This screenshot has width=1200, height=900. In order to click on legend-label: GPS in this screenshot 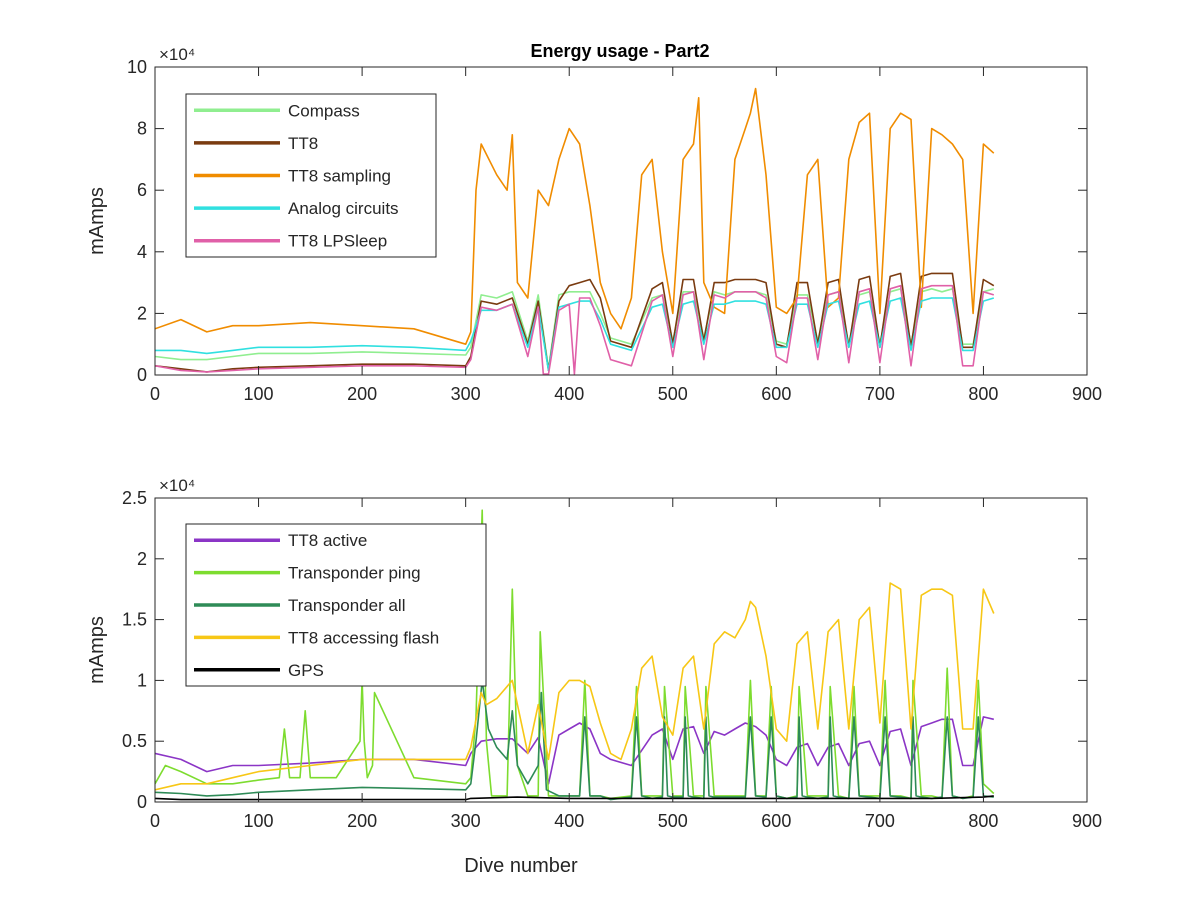, I will do `click(306, 670)`.